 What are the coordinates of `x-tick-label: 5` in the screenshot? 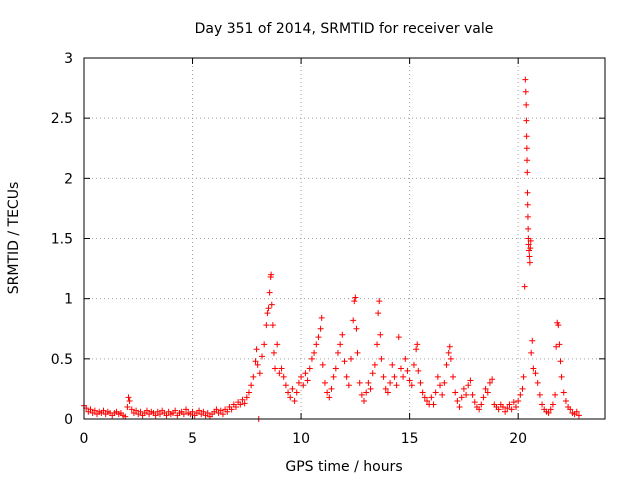 It's located at (192, 439).